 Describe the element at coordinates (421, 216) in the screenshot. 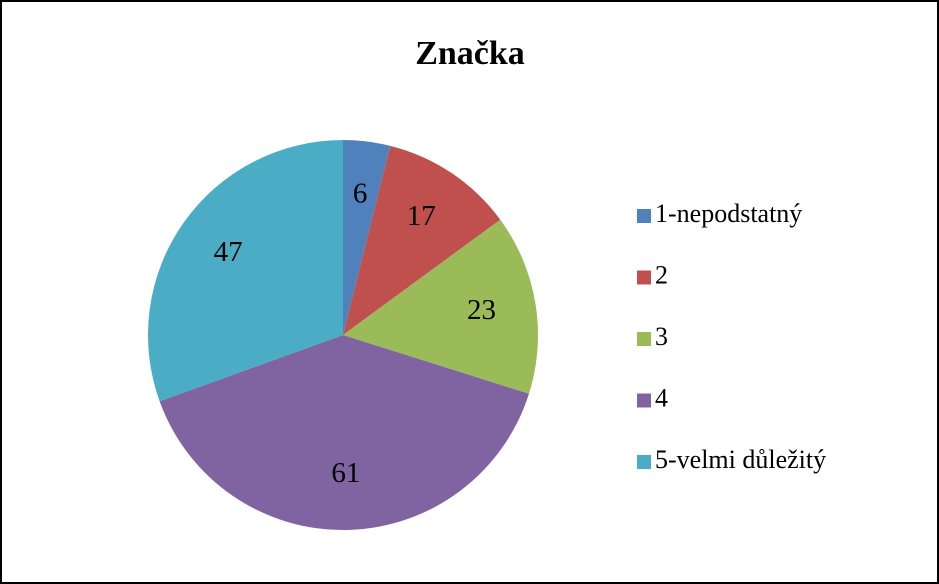

I see `data-label: 17` at that location.